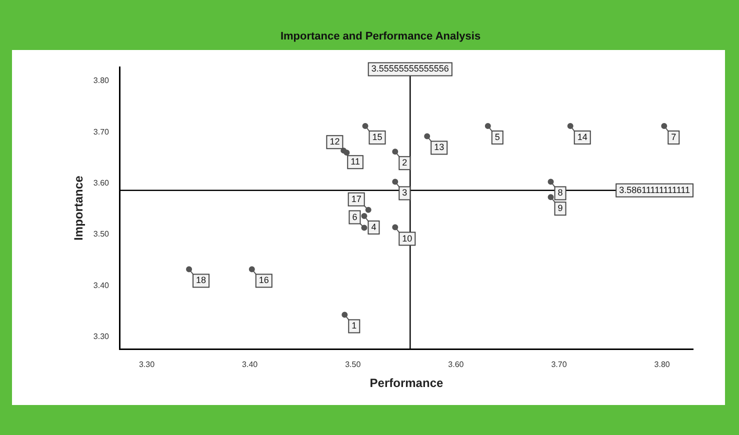 Image resolution: width=739 pixels, height=435 pixels. What do you see at coordinates (101, 131) in the screenshot?
I see `y-tick-label: 3.70` at bounding box center [101, 131].